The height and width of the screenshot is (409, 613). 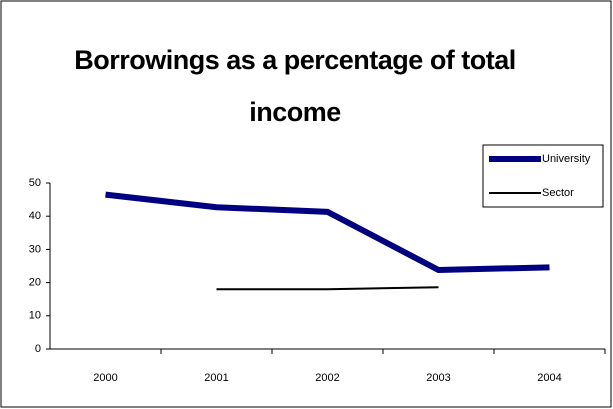 What do you see at coordinates (35, 249) in the screenshot?
I see `y-tick-label: 30` at bounding box center [35, 249].